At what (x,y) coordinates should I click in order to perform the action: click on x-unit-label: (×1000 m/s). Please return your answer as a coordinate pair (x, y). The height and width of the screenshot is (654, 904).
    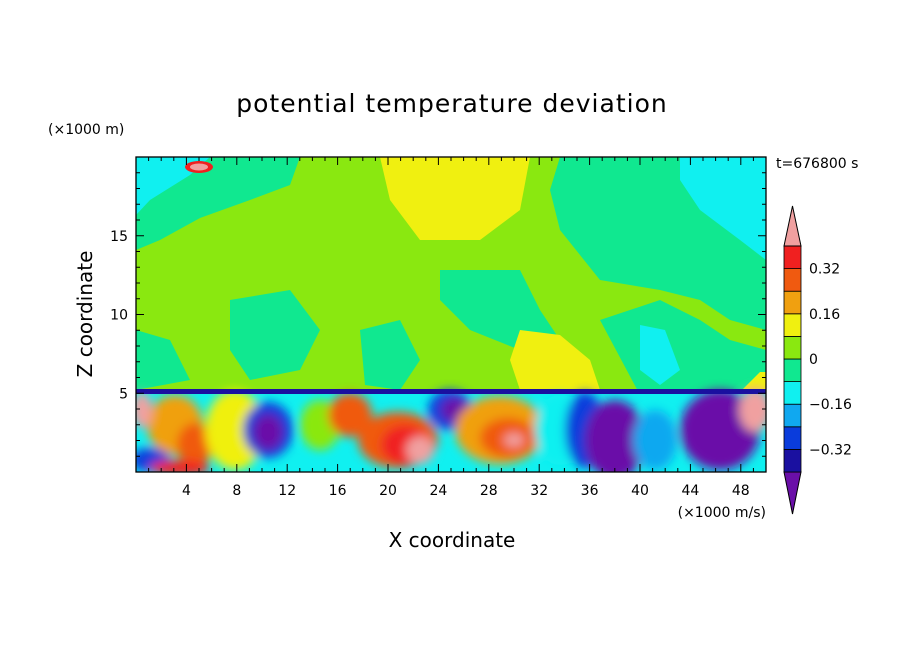
    Looking at the image, I should click on (722, 513).